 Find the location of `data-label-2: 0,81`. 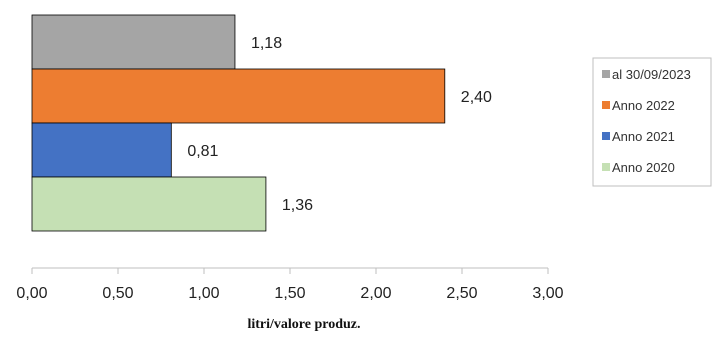

data-label-2: 0,81 is located at coordinates (202, 151).